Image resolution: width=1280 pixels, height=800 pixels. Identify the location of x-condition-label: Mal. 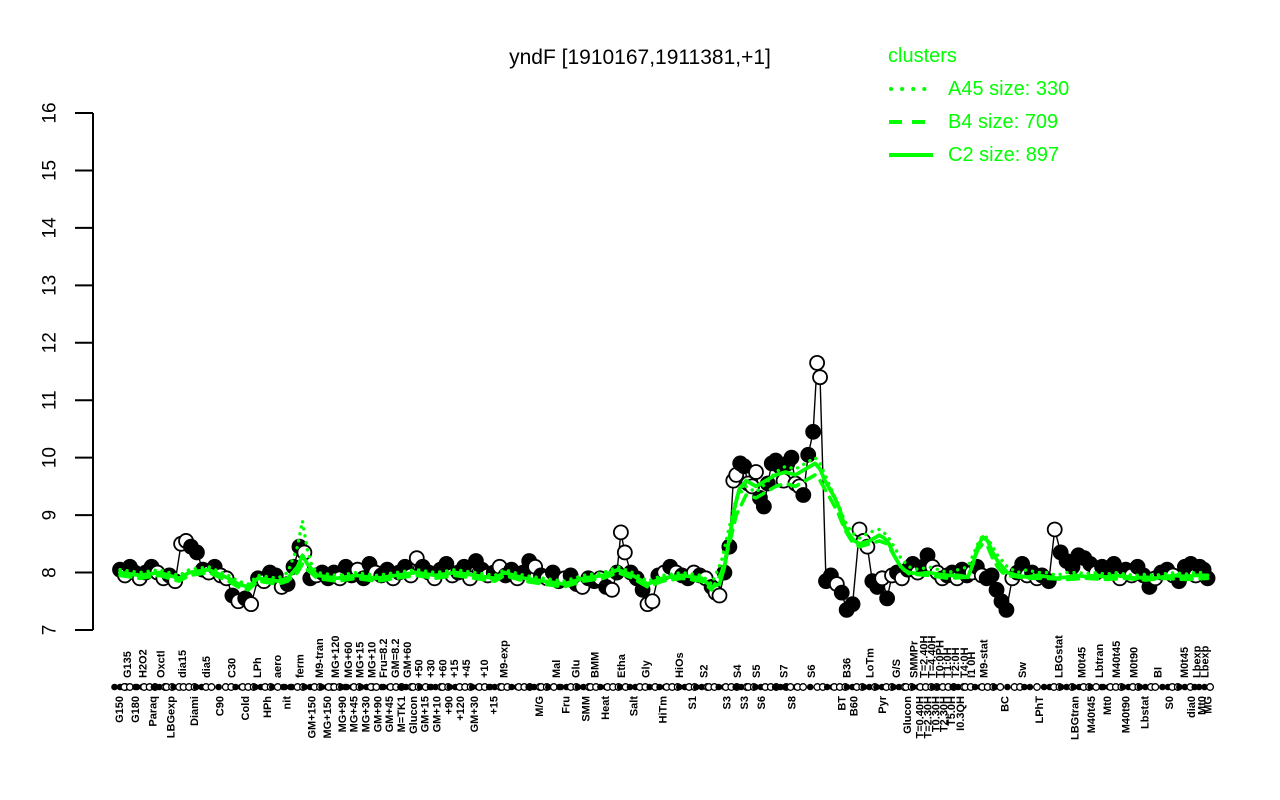
(557, 669).